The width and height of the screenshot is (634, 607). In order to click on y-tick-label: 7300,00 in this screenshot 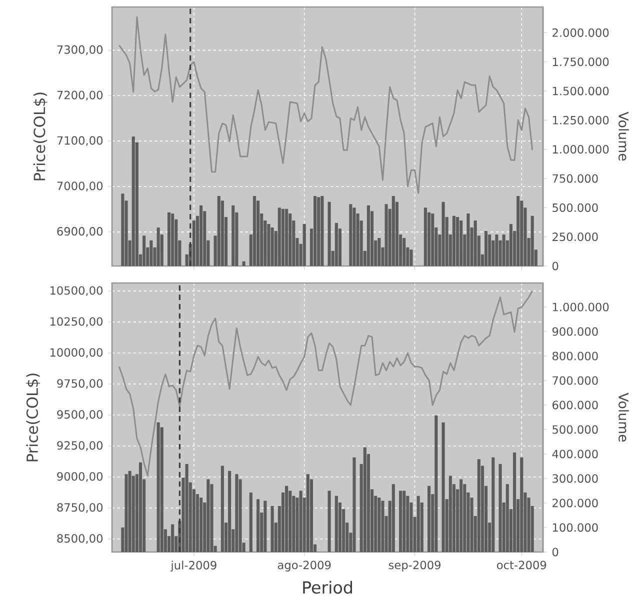, I will do `click(80, 50)`.